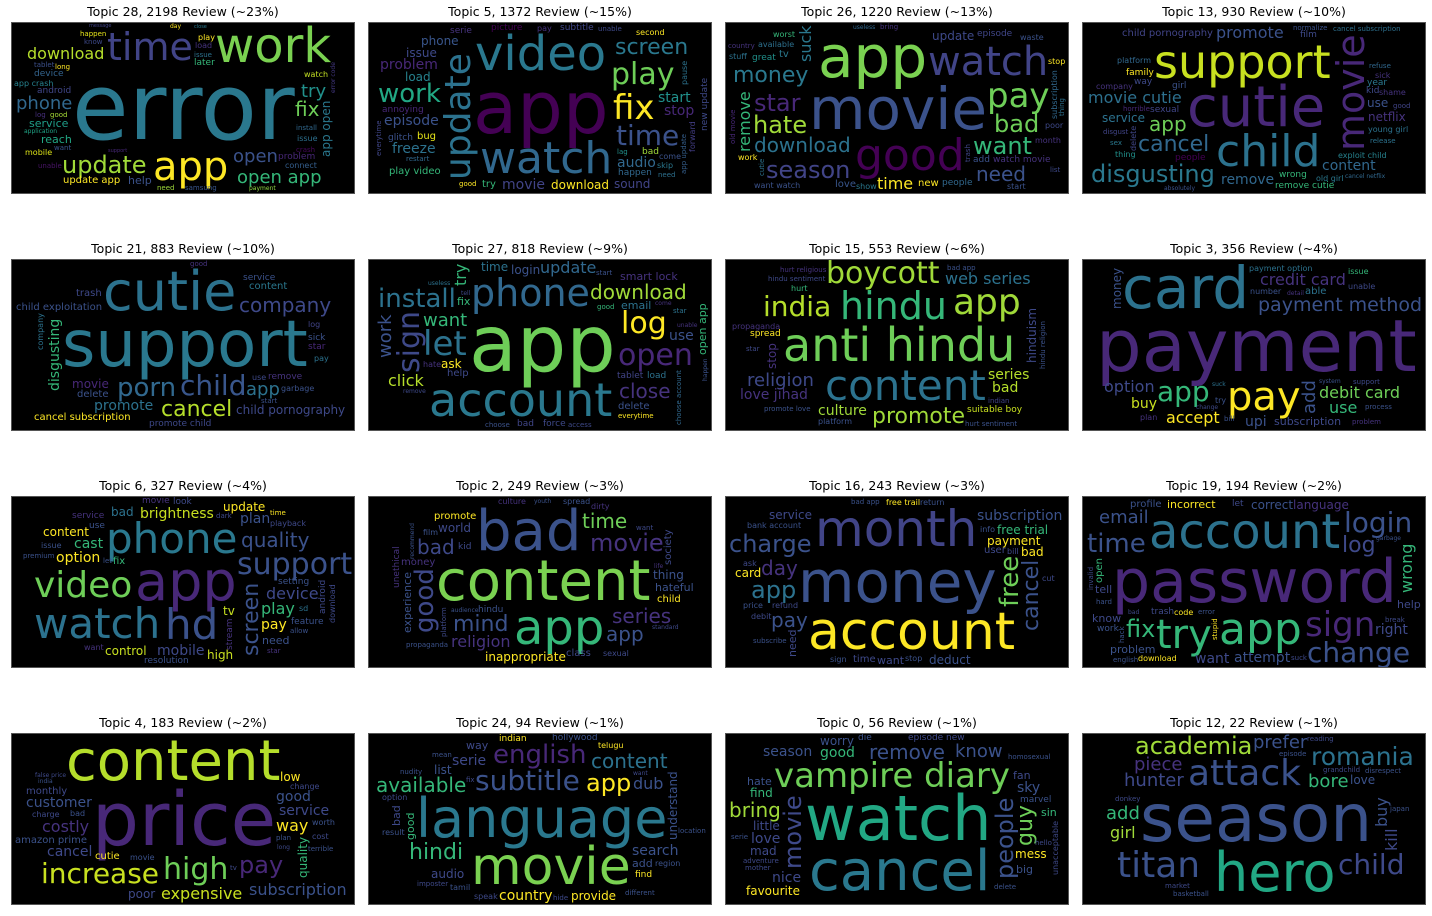 Image resolution: width=1432 pixels, height=916 pixels. Describe the element at coordinates (705, 104) in the screenshot. I see `cloud-word: new update` at that location.